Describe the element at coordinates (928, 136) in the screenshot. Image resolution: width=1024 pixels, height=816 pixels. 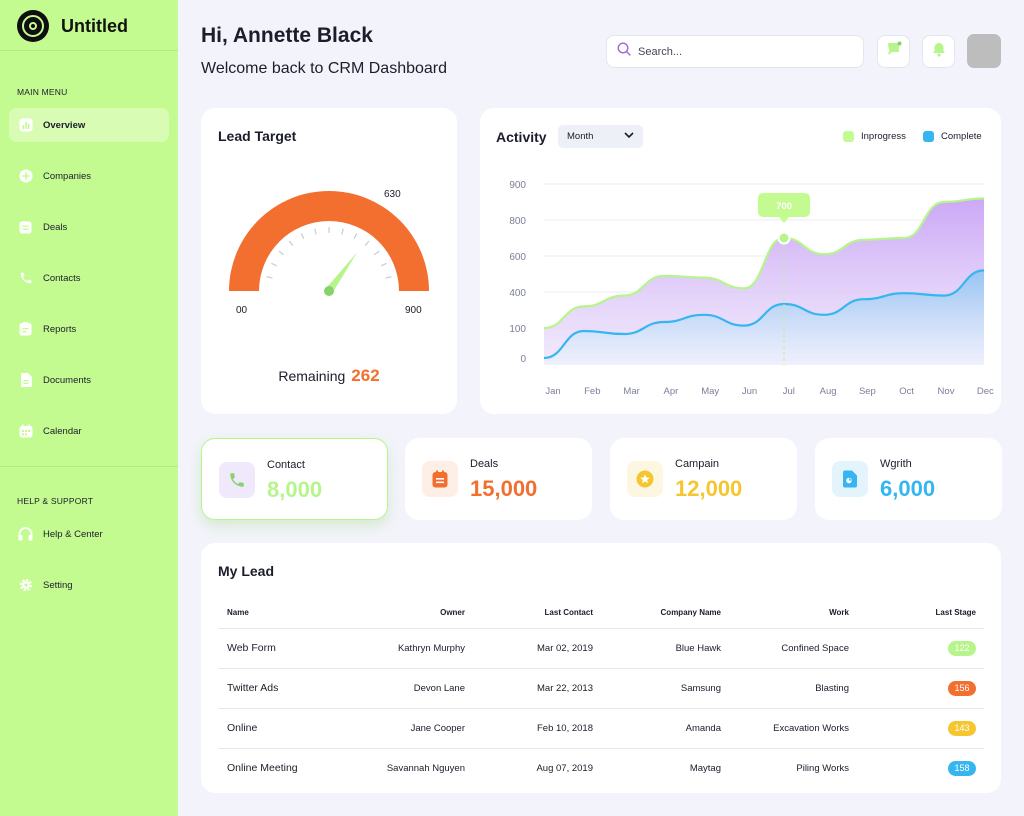
I see `legend-swatch` at that location.